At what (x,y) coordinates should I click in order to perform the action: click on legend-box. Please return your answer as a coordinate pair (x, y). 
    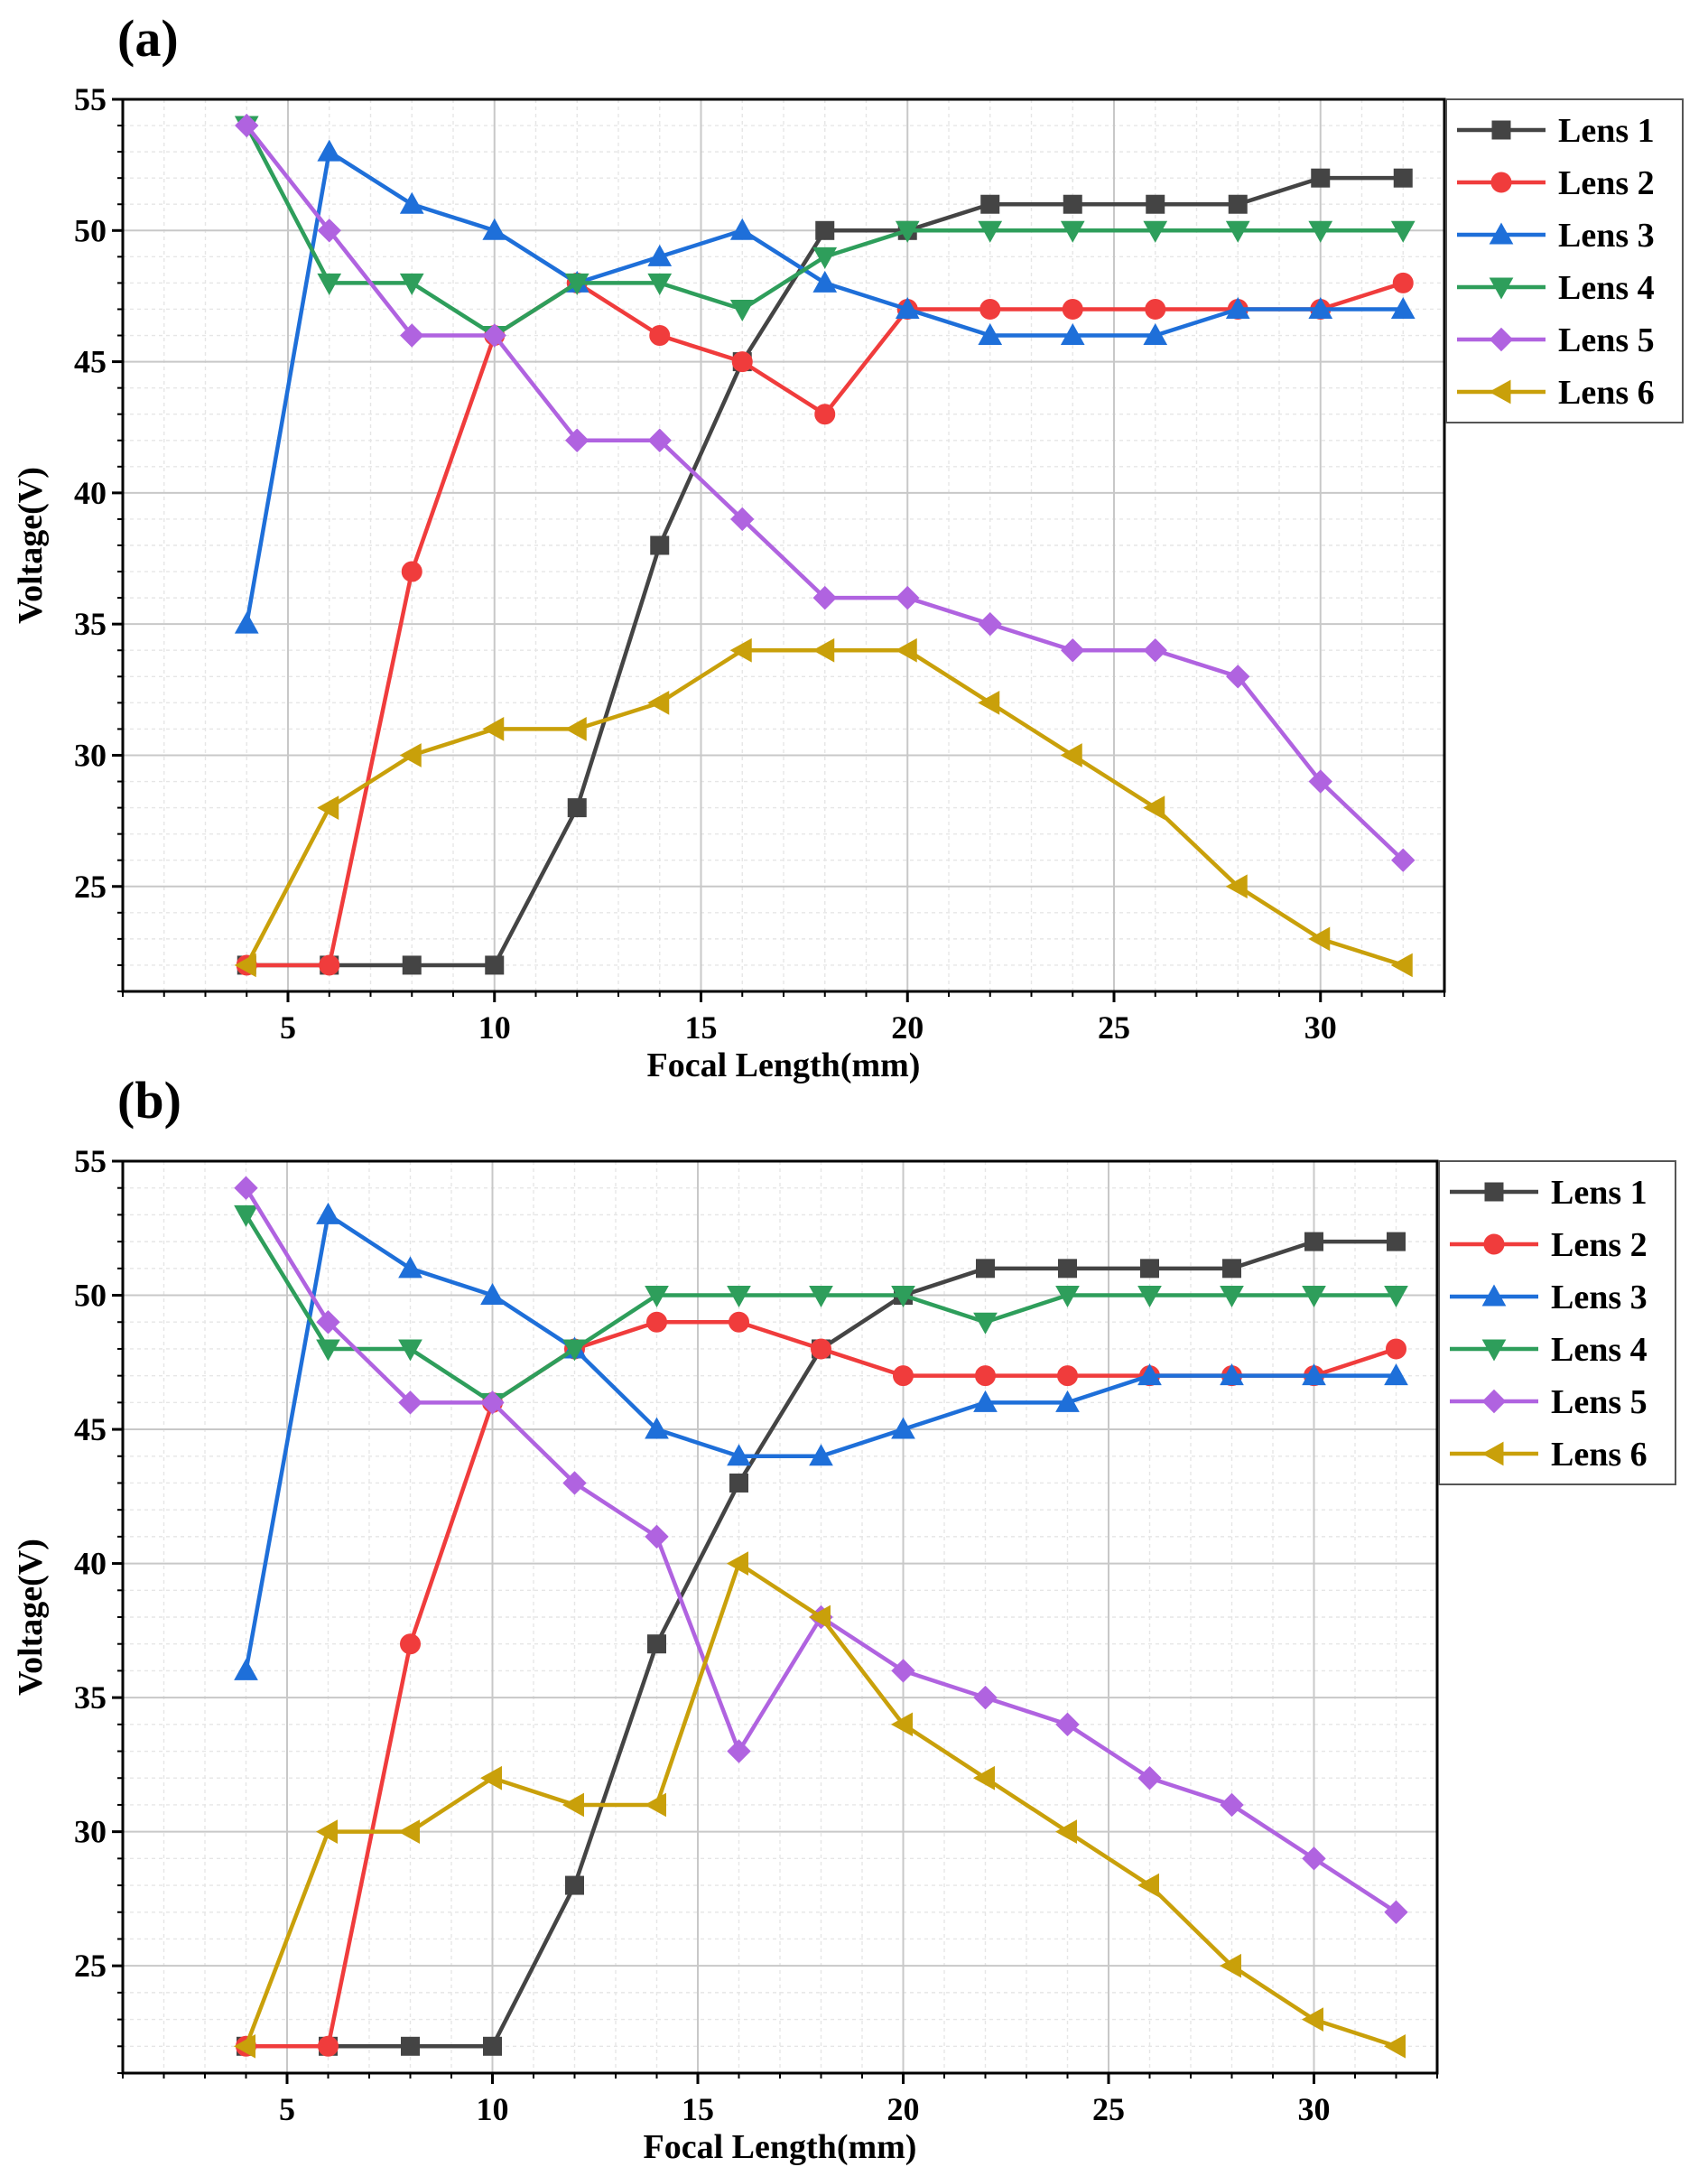
    Looking at the image, I should click on (1564, 260).